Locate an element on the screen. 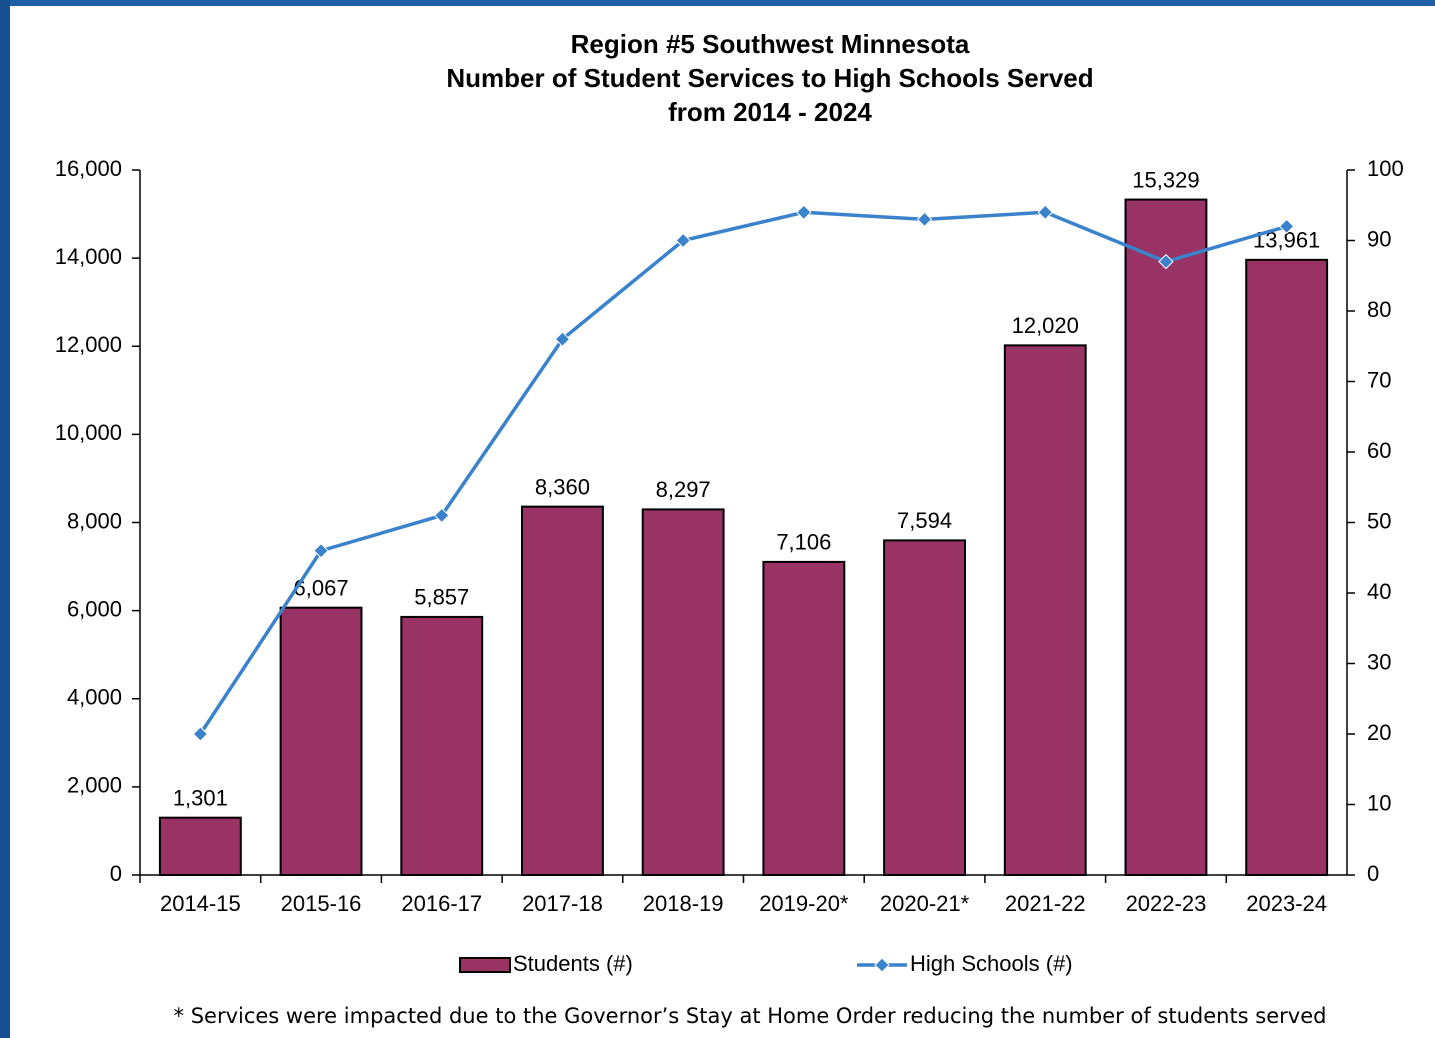 The height and width of the screenshot is (1038, 1435). data-label: 8,297 is located at coordinates (683, 489).